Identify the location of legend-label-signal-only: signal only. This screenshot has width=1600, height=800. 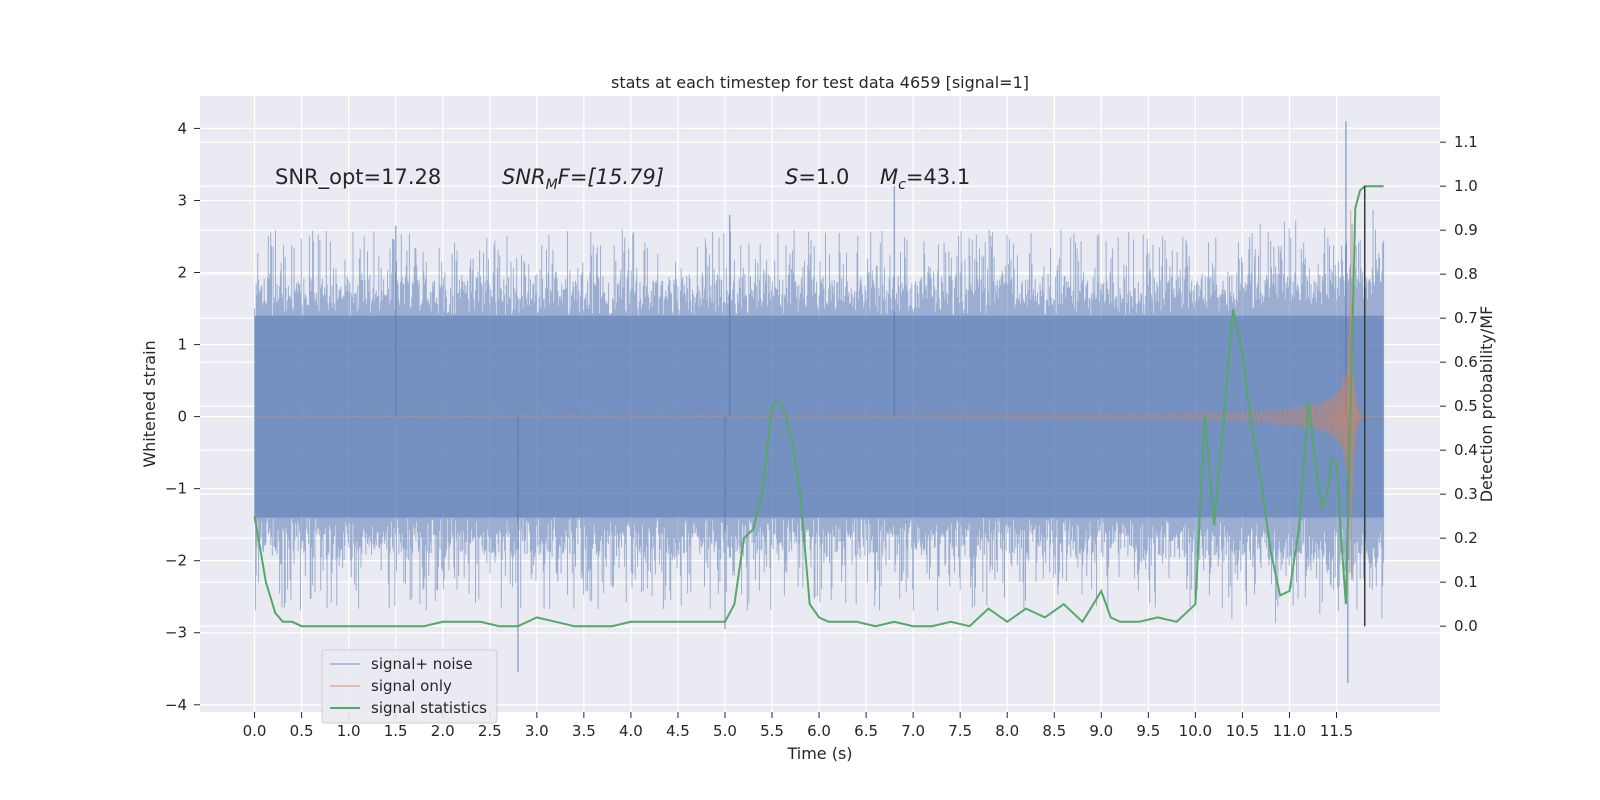
(411, 686).